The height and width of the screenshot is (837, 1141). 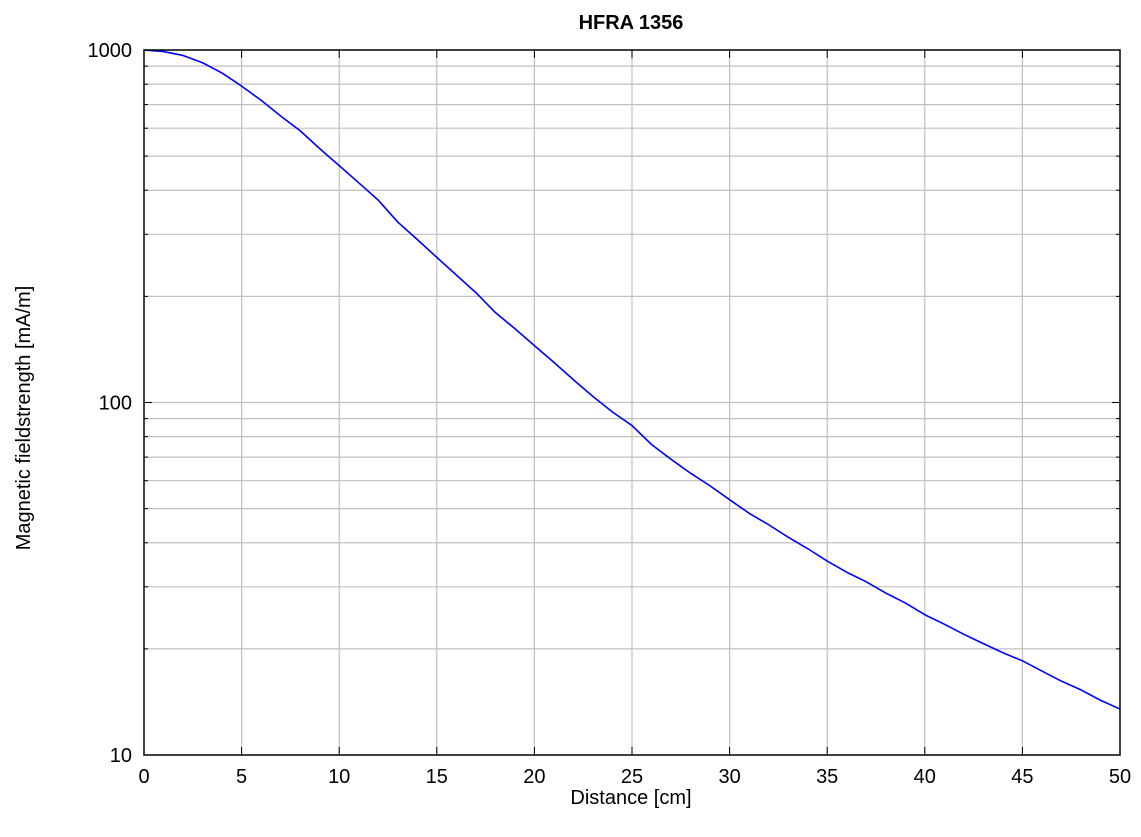 I want to click on x-tick-label: 10, so click(x=339, y=777).